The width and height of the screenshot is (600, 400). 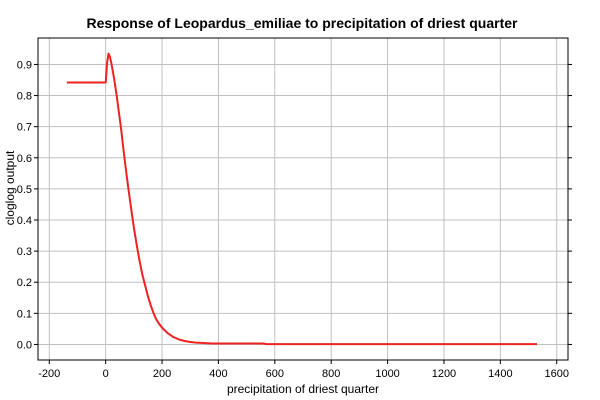 What do you see at coordinates (24, 252) in the screenshot?
I see `y-tick-label: 0.3` at bounding box center [24, 252].